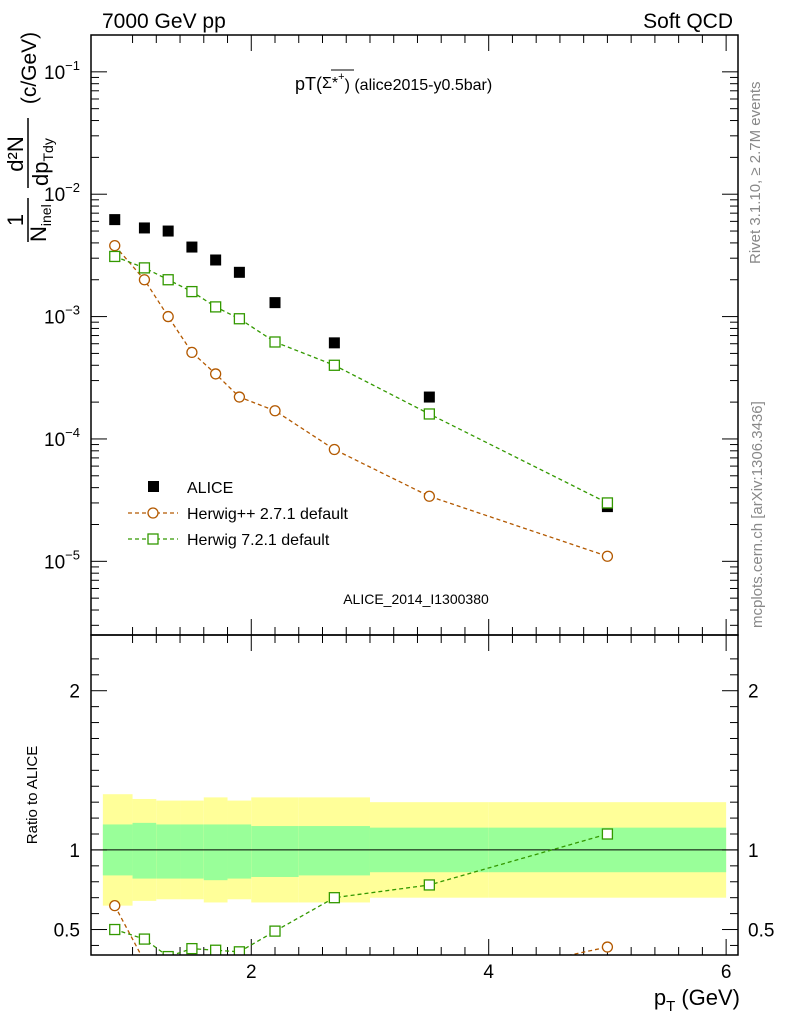 This screenshot has width=786, height=1024. I want to click on ratio-y-tick-label-left: 2, so click(74, 692).